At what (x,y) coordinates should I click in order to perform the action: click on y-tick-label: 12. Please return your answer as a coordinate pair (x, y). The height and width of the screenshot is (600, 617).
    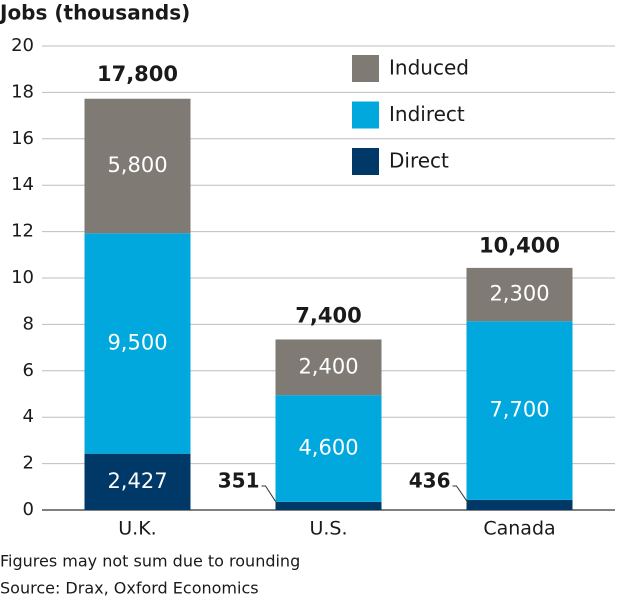
    Looking at the image, I should click on (22, 231).